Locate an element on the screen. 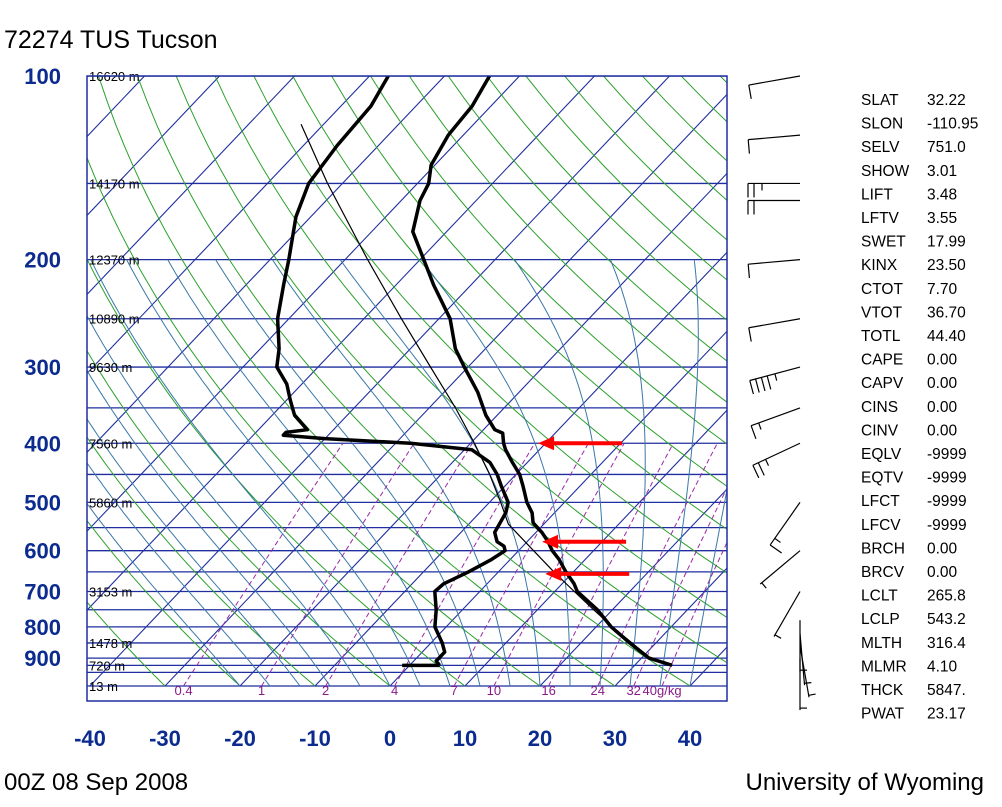 The height and width of the screenshot is (807, 1002). index-value: 36.70 is located at coordinates (946, 312).